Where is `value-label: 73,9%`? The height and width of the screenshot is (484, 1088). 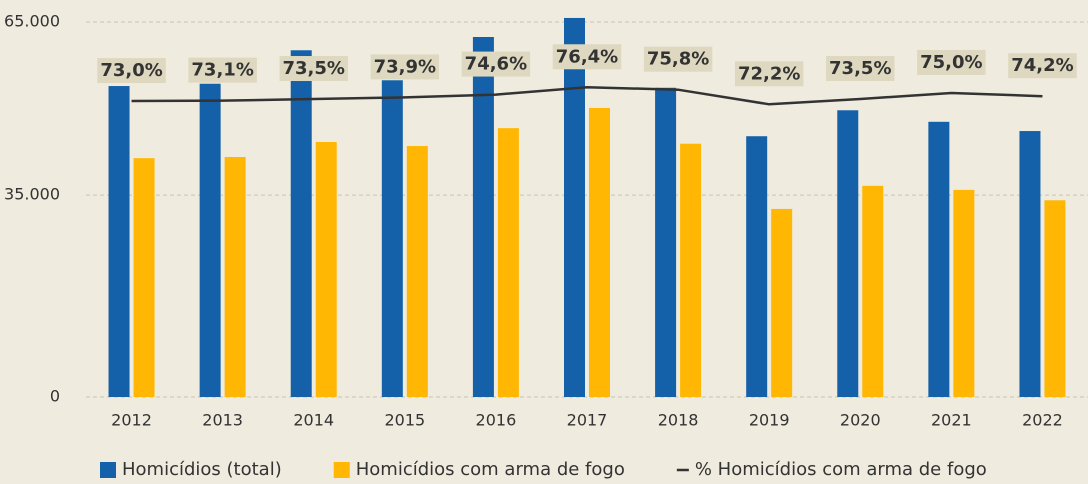 value-label: 73,9% is located at coordinates (405, 66).